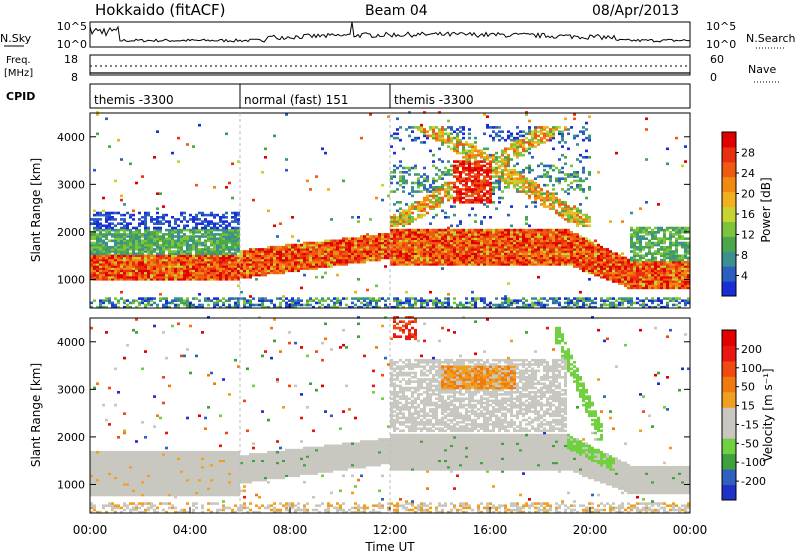 The width and height of the screenshot is (800, 559). What do you see at coordinates (20, 96) in the screenshot?
I see `cpid-label: CPID` at bounding box center [20, 96].